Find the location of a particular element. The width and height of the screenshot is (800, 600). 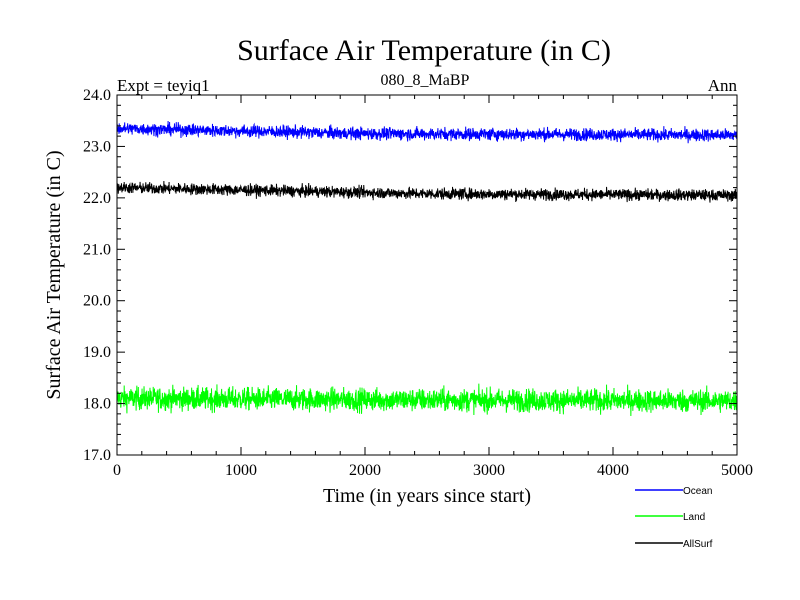

legend-label-ocean: Ocean is located at coordinates (697, 491).